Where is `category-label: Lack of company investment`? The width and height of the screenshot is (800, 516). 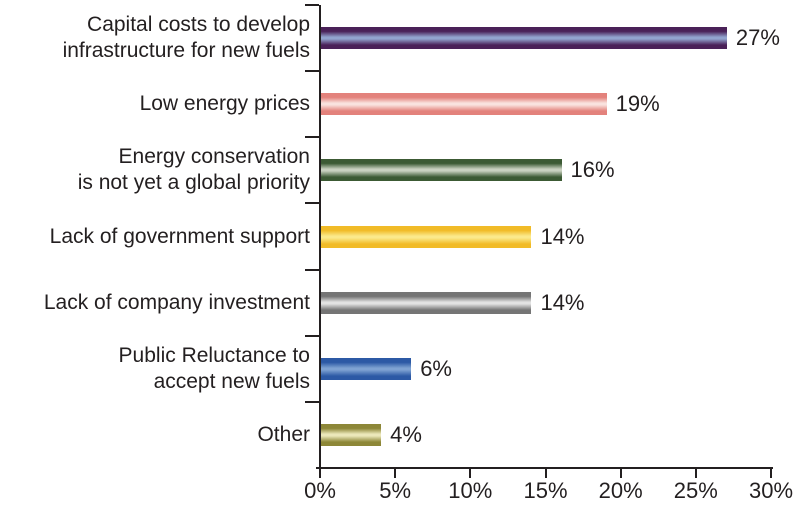 category-label: Lack of company investment is located at coordinates (176, 302).